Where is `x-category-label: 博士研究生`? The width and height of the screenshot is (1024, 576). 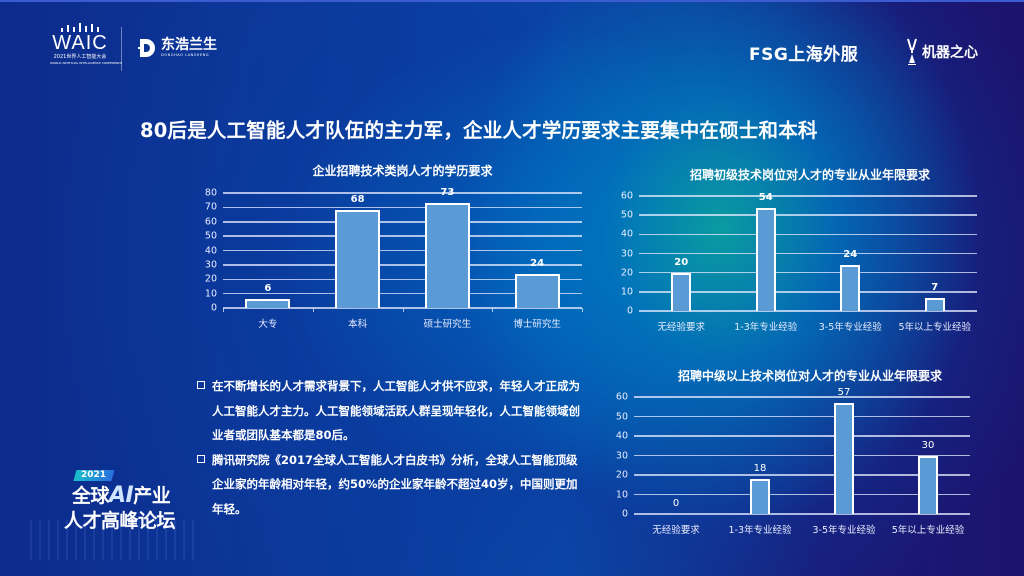 x-category-label: 博士研究生 is located at coordinates (537, 324).